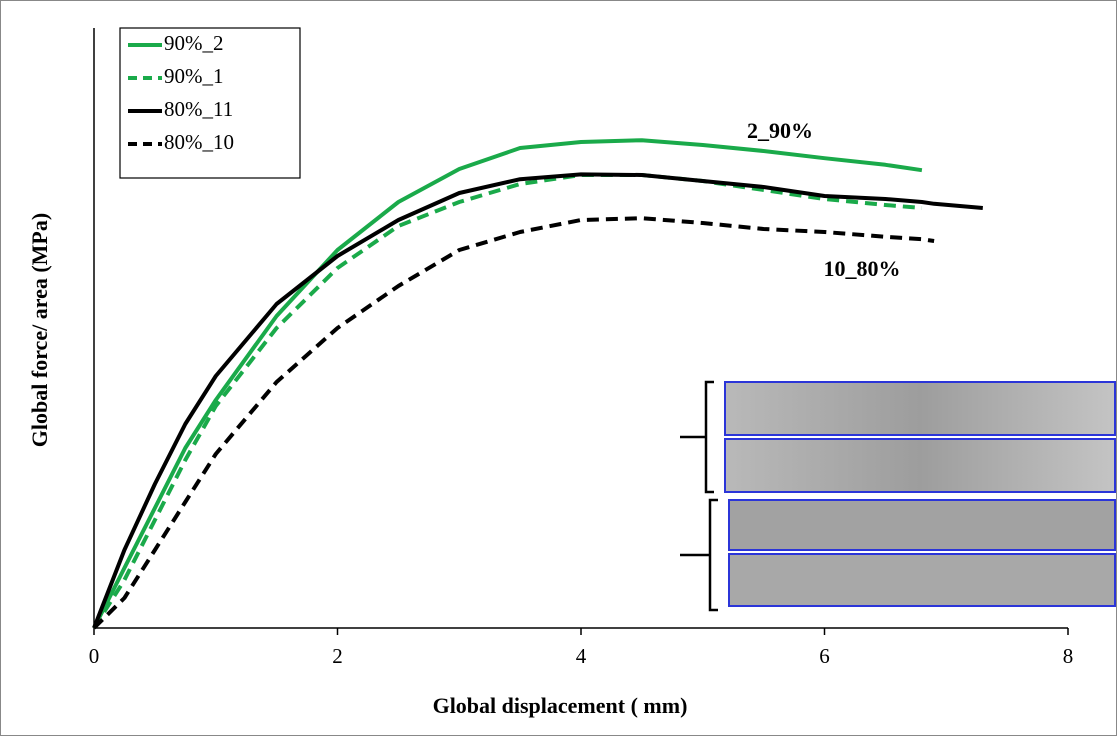  I want to click on annotation: 2_90%, so click(780, 130).